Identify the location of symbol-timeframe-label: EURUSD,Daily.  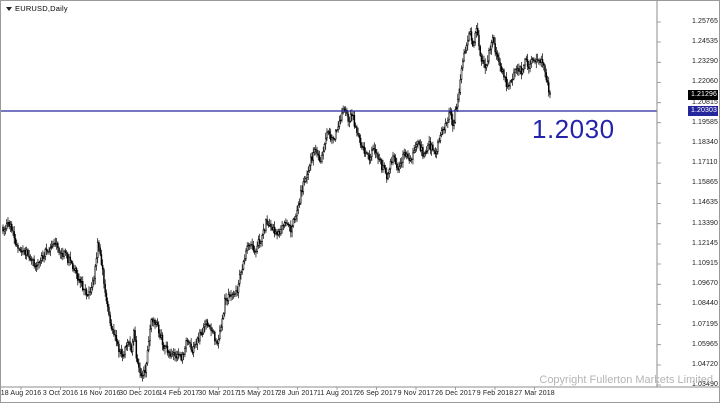
(41, 8).